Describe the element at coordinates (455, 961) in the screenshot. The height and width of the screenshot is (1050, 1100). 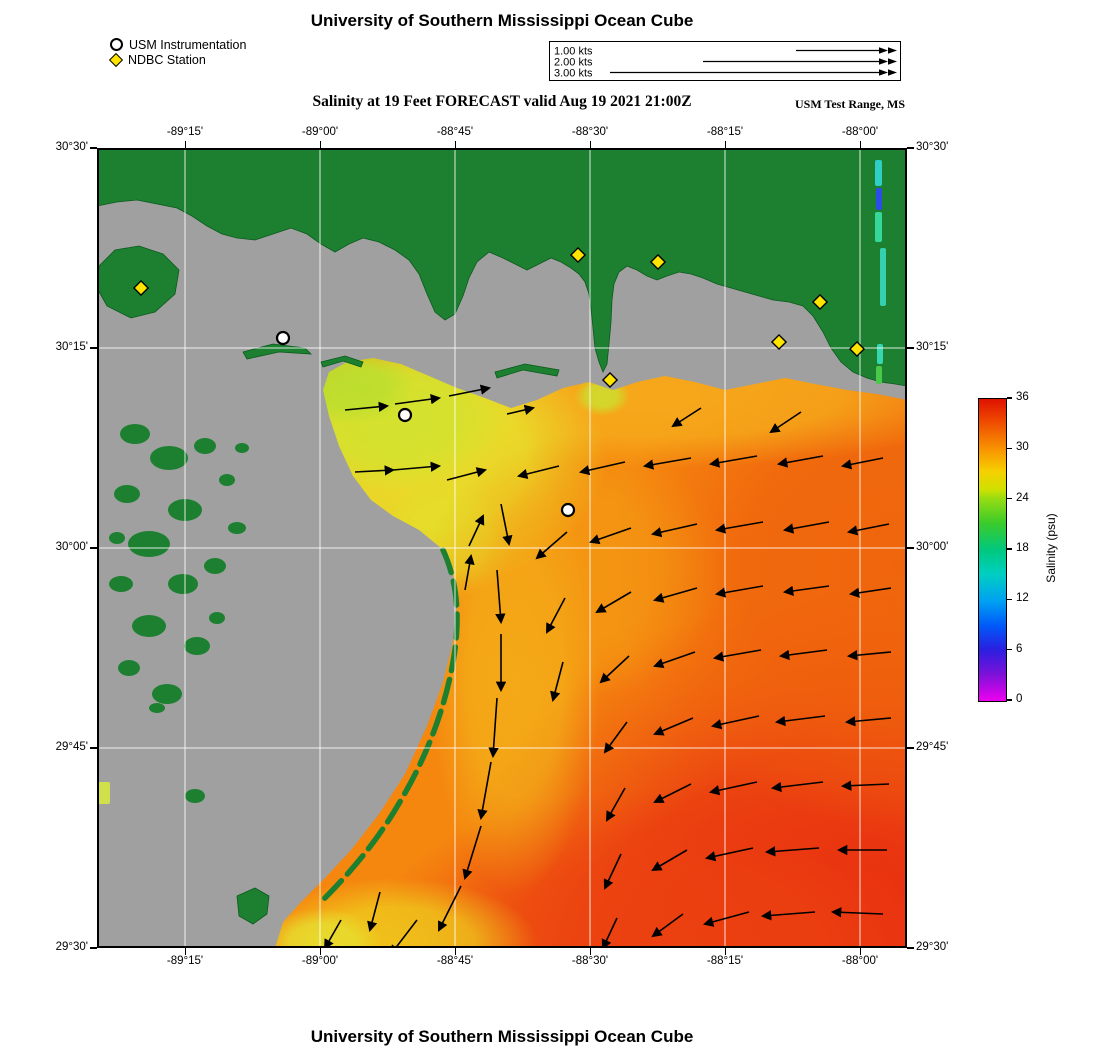
I see `lon-tick-label-bottom: -88°45'` at that location.